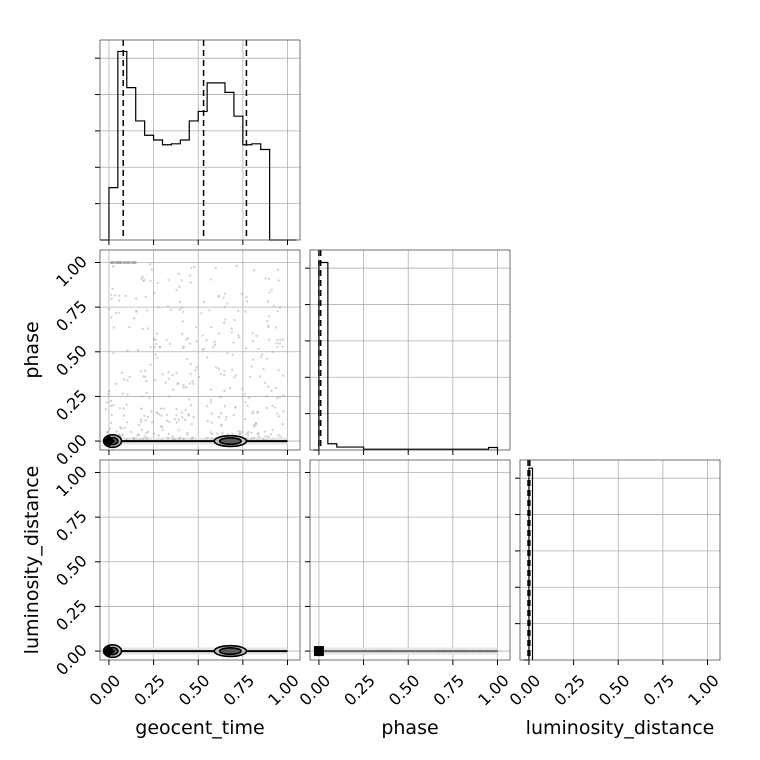 The height and width of the screenshot is (760, 760). What do you see at coordinates (108, 441) in the screenshot?
I see `contour-peak` at bounding box center [108, 441].